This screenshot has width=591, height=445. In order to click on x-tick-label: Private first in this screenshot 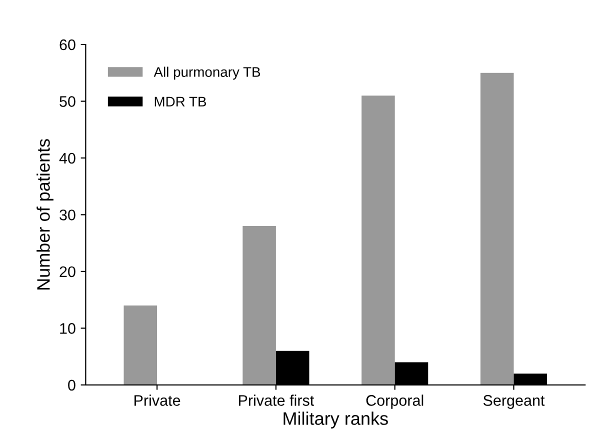, I will do `click(276, 400)`.